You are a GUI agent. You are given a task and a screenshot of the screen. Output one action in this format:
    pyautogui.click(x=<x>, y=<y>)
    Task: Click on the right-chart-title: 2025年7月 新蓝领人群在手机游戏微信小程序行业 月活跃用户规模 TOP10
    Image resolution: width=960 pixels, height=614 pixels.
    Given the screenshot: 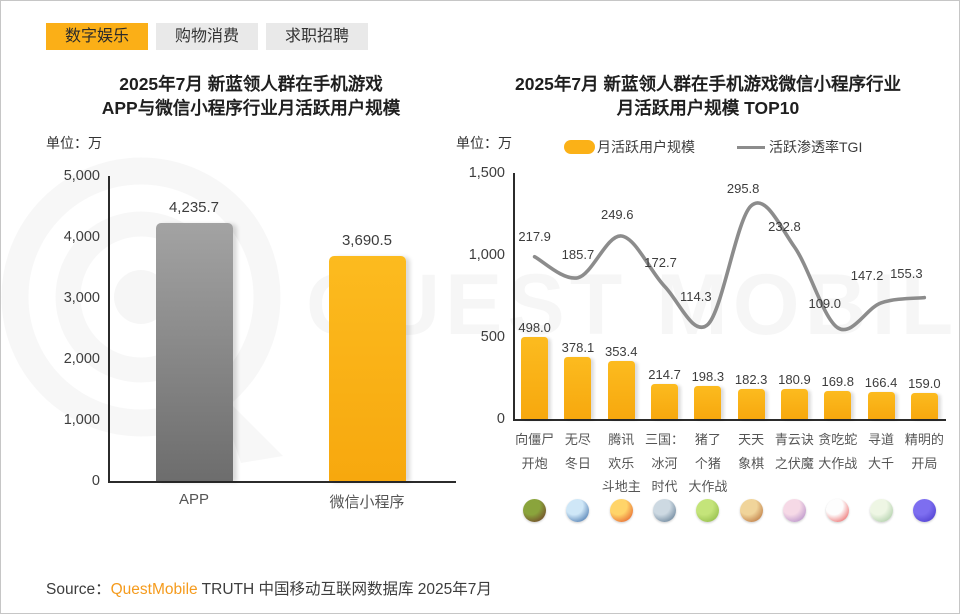 What is the action you would take?
    pyautogui.click(x=708, y=96)
    